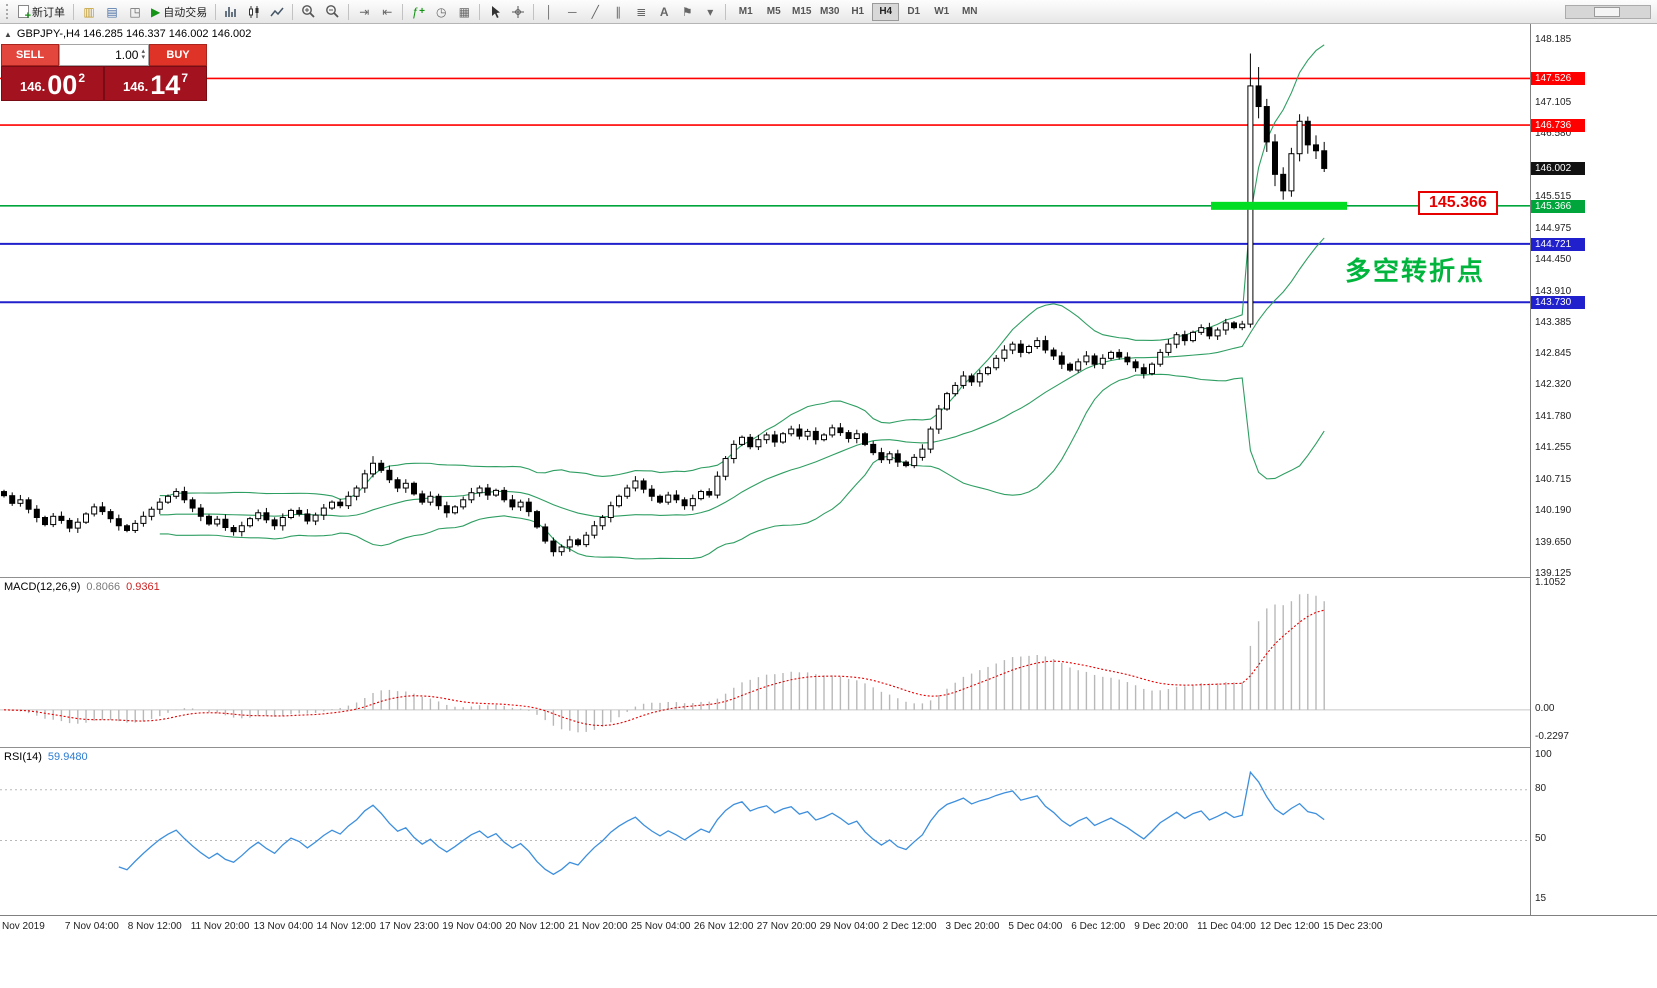 This screenshot has width=1657, height=988. I want to click on indicators-icon: ƒ +, so click(418, 12).